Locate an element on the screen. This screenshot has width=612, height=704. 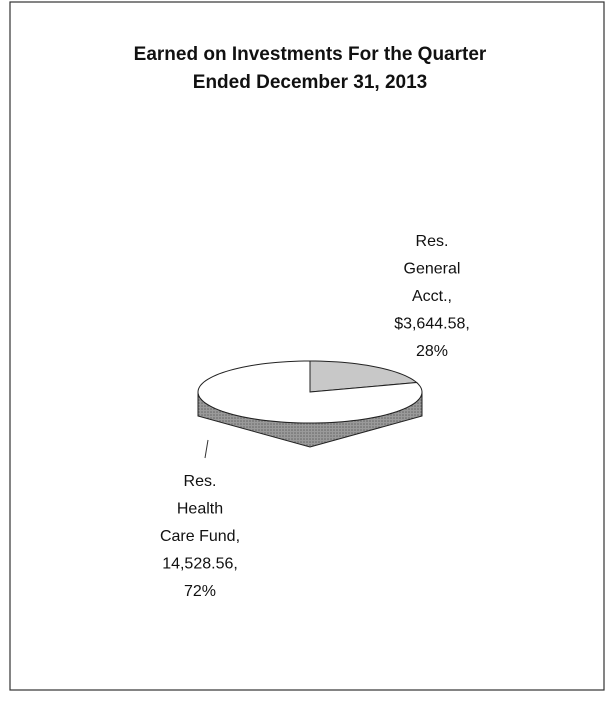
data-label-text: Res. General Acct., is located at coordinates (432, 269).